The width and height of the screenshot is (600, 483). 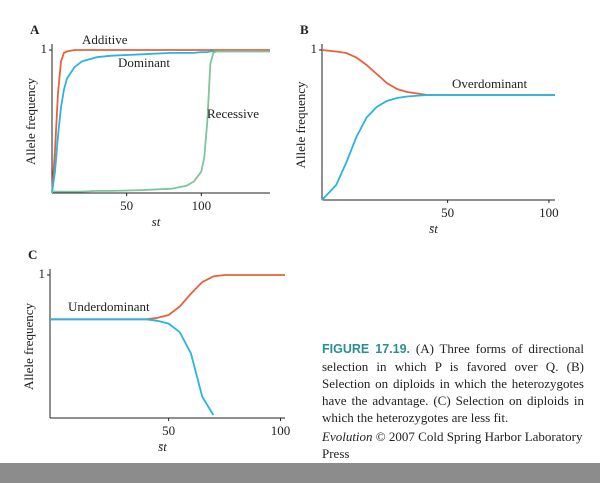 I want to click on source-title: Evolution, so click(x=347, y=436).